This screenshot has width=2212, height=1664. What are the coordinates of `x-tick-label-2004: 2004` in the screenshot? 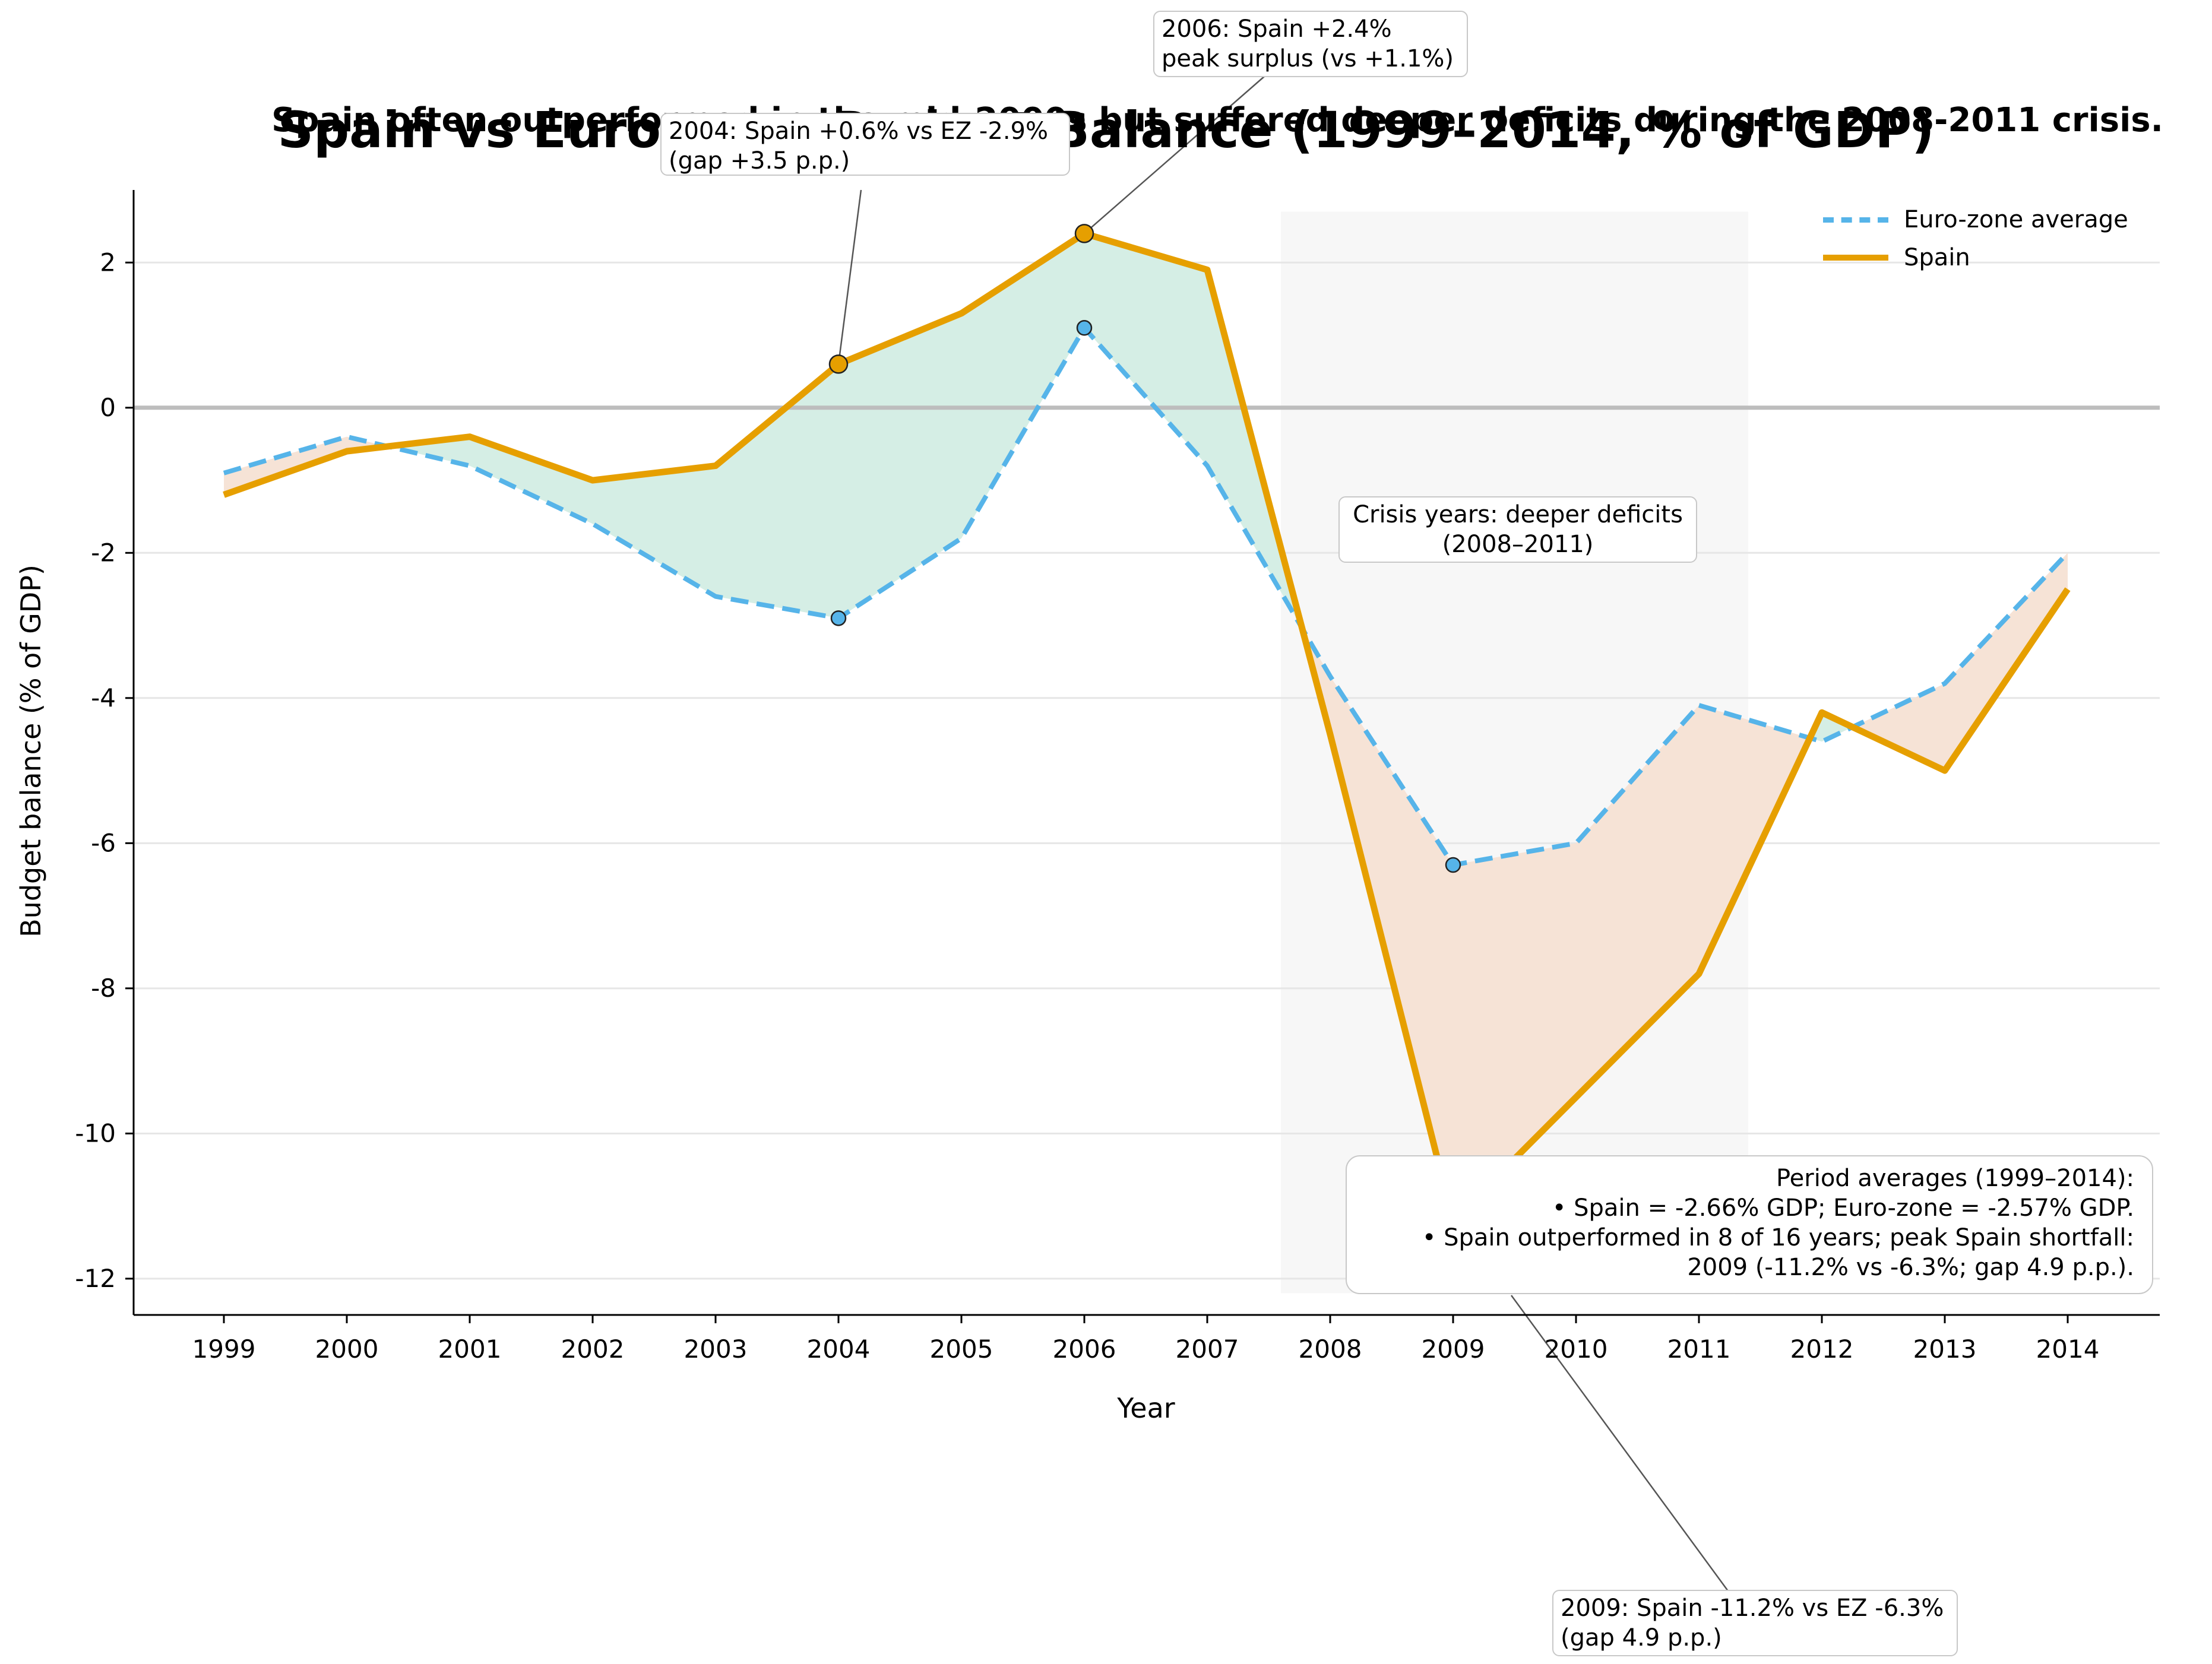 It's located at (839, 1349).